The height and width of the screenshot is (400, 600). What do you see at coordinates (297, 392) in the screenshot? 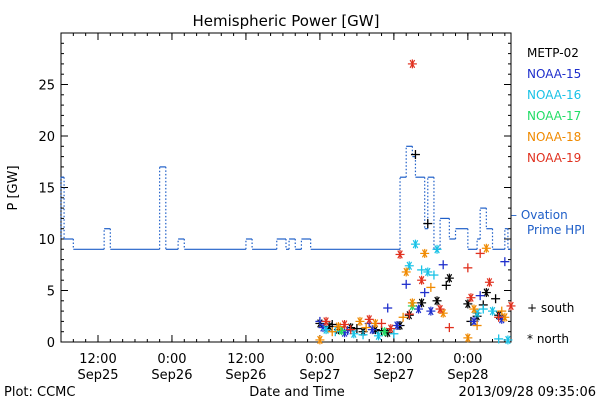
I see `x-axis-label: Date and Time` at bounding box center [297, 392].